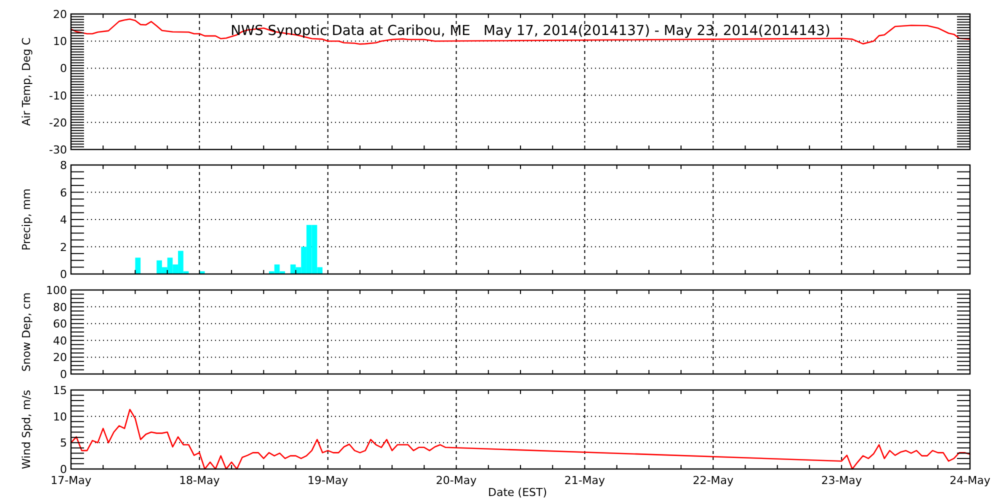  I want to click on y-tick-label: 80, so click(60, 307).